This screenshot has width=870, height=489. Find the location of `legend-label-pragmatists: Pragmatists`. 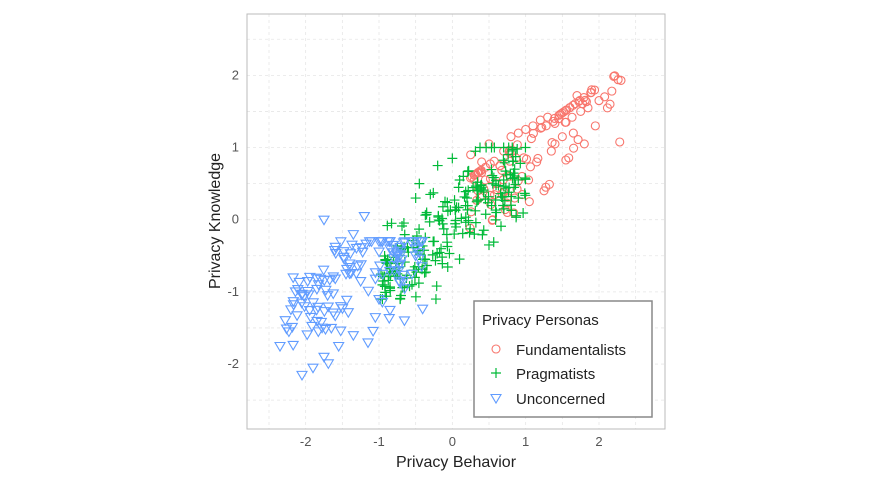

legend-label-pragmatists: Pragmatists is located at coordinates (555, 374).